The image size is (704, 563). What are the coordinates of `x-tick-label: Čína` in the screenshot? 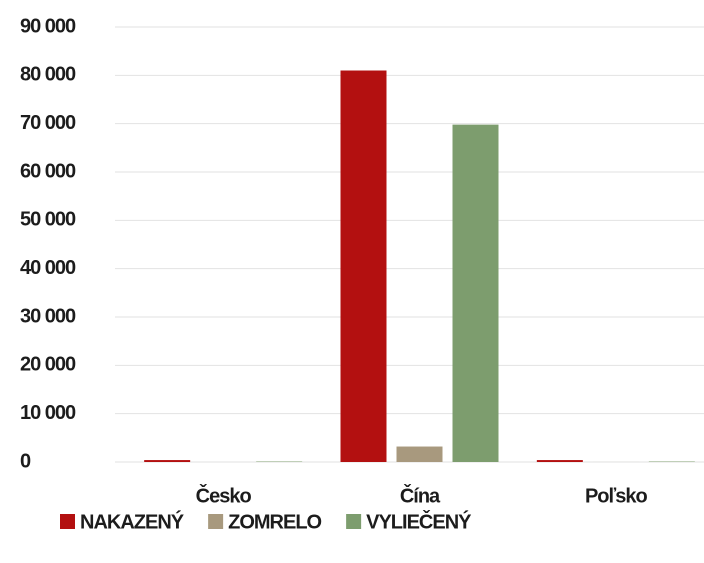 It's located at (420, 495).